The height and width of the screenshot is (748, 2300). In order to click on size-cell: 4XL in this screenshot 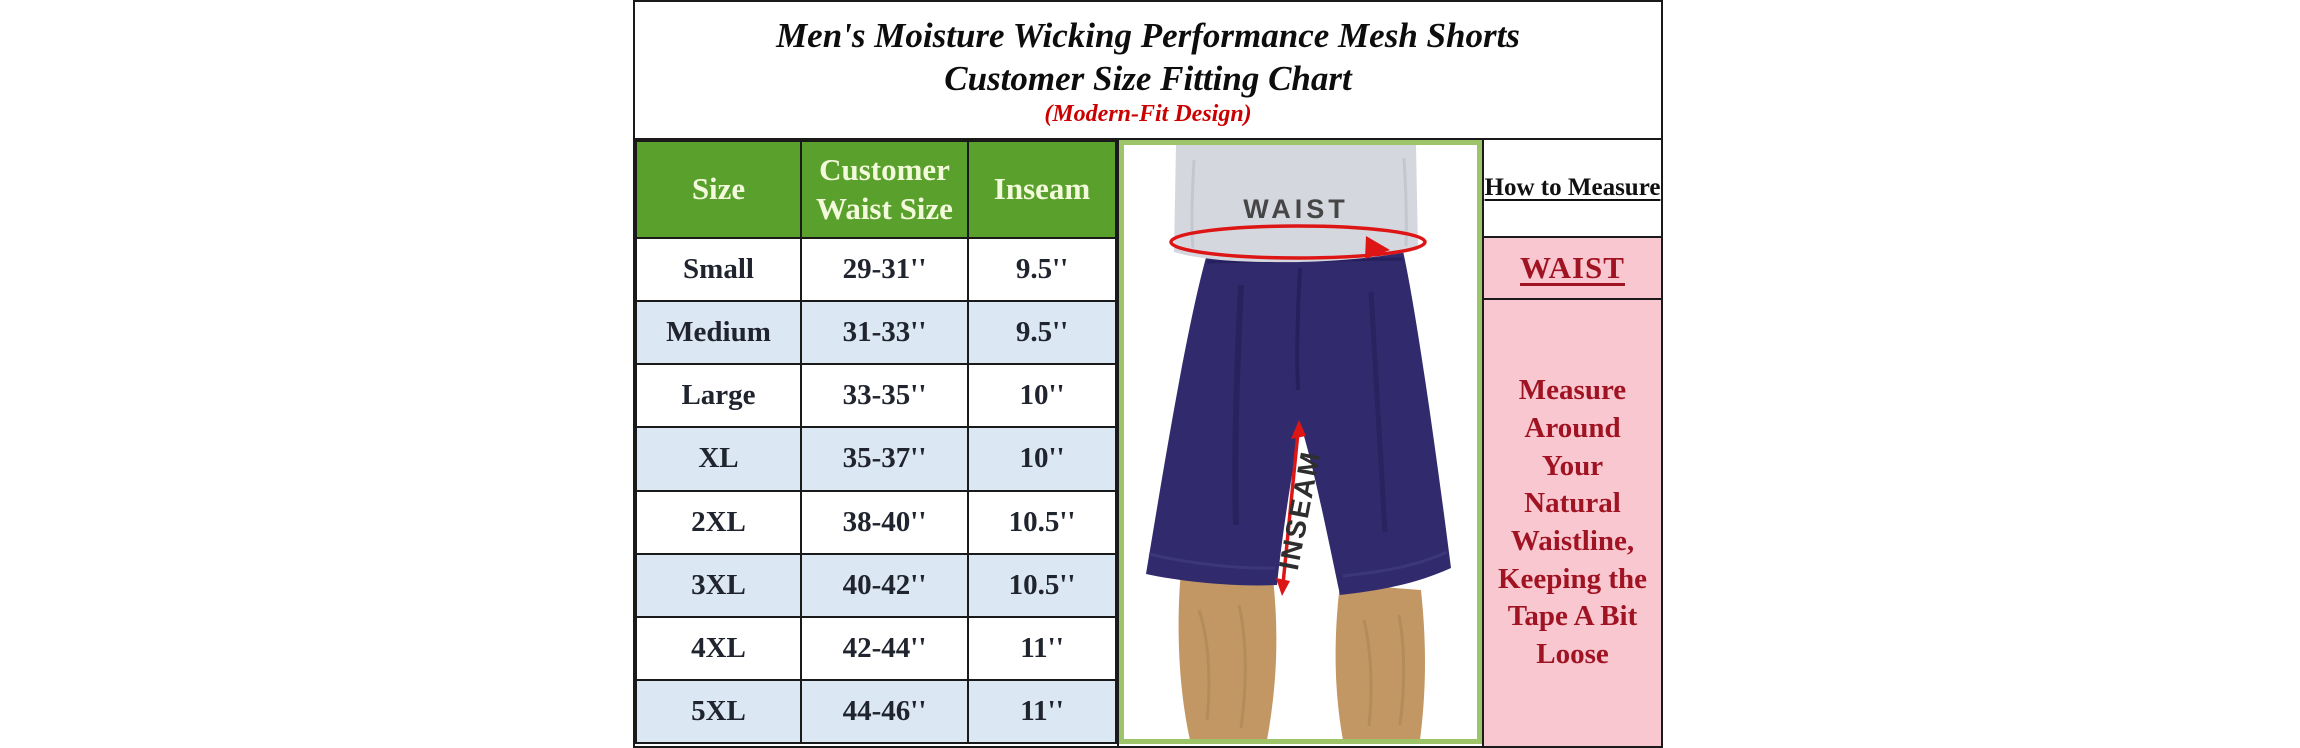, I will do `click(718, 648)`.